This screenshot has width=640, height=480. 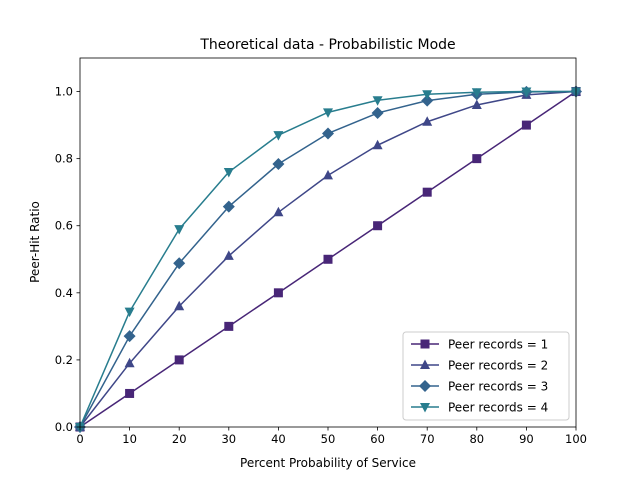 What do you see at coordinates (498, 408) in the screenshot?
I see `legend-label: Peer records = 4` at bounding box center [498, 408].